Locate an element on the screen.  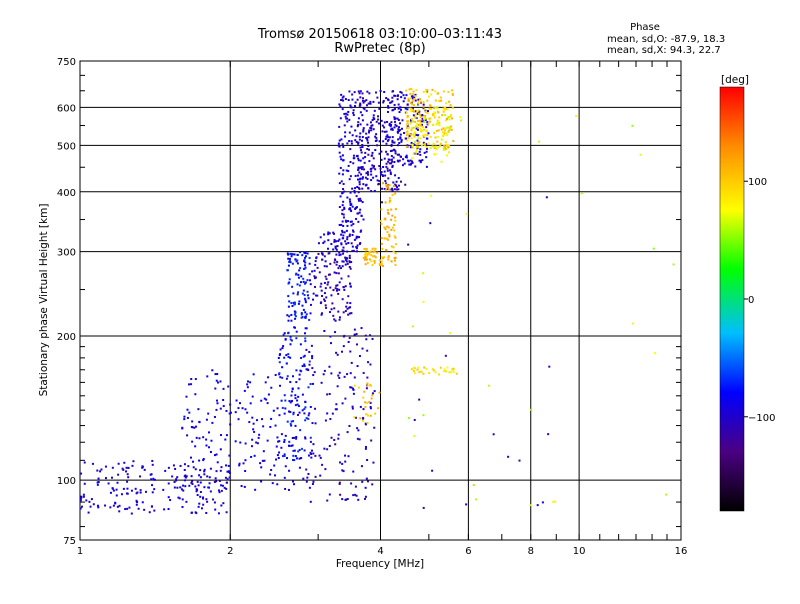
x-tick-label: 8 is located at coordinates (531, 551).